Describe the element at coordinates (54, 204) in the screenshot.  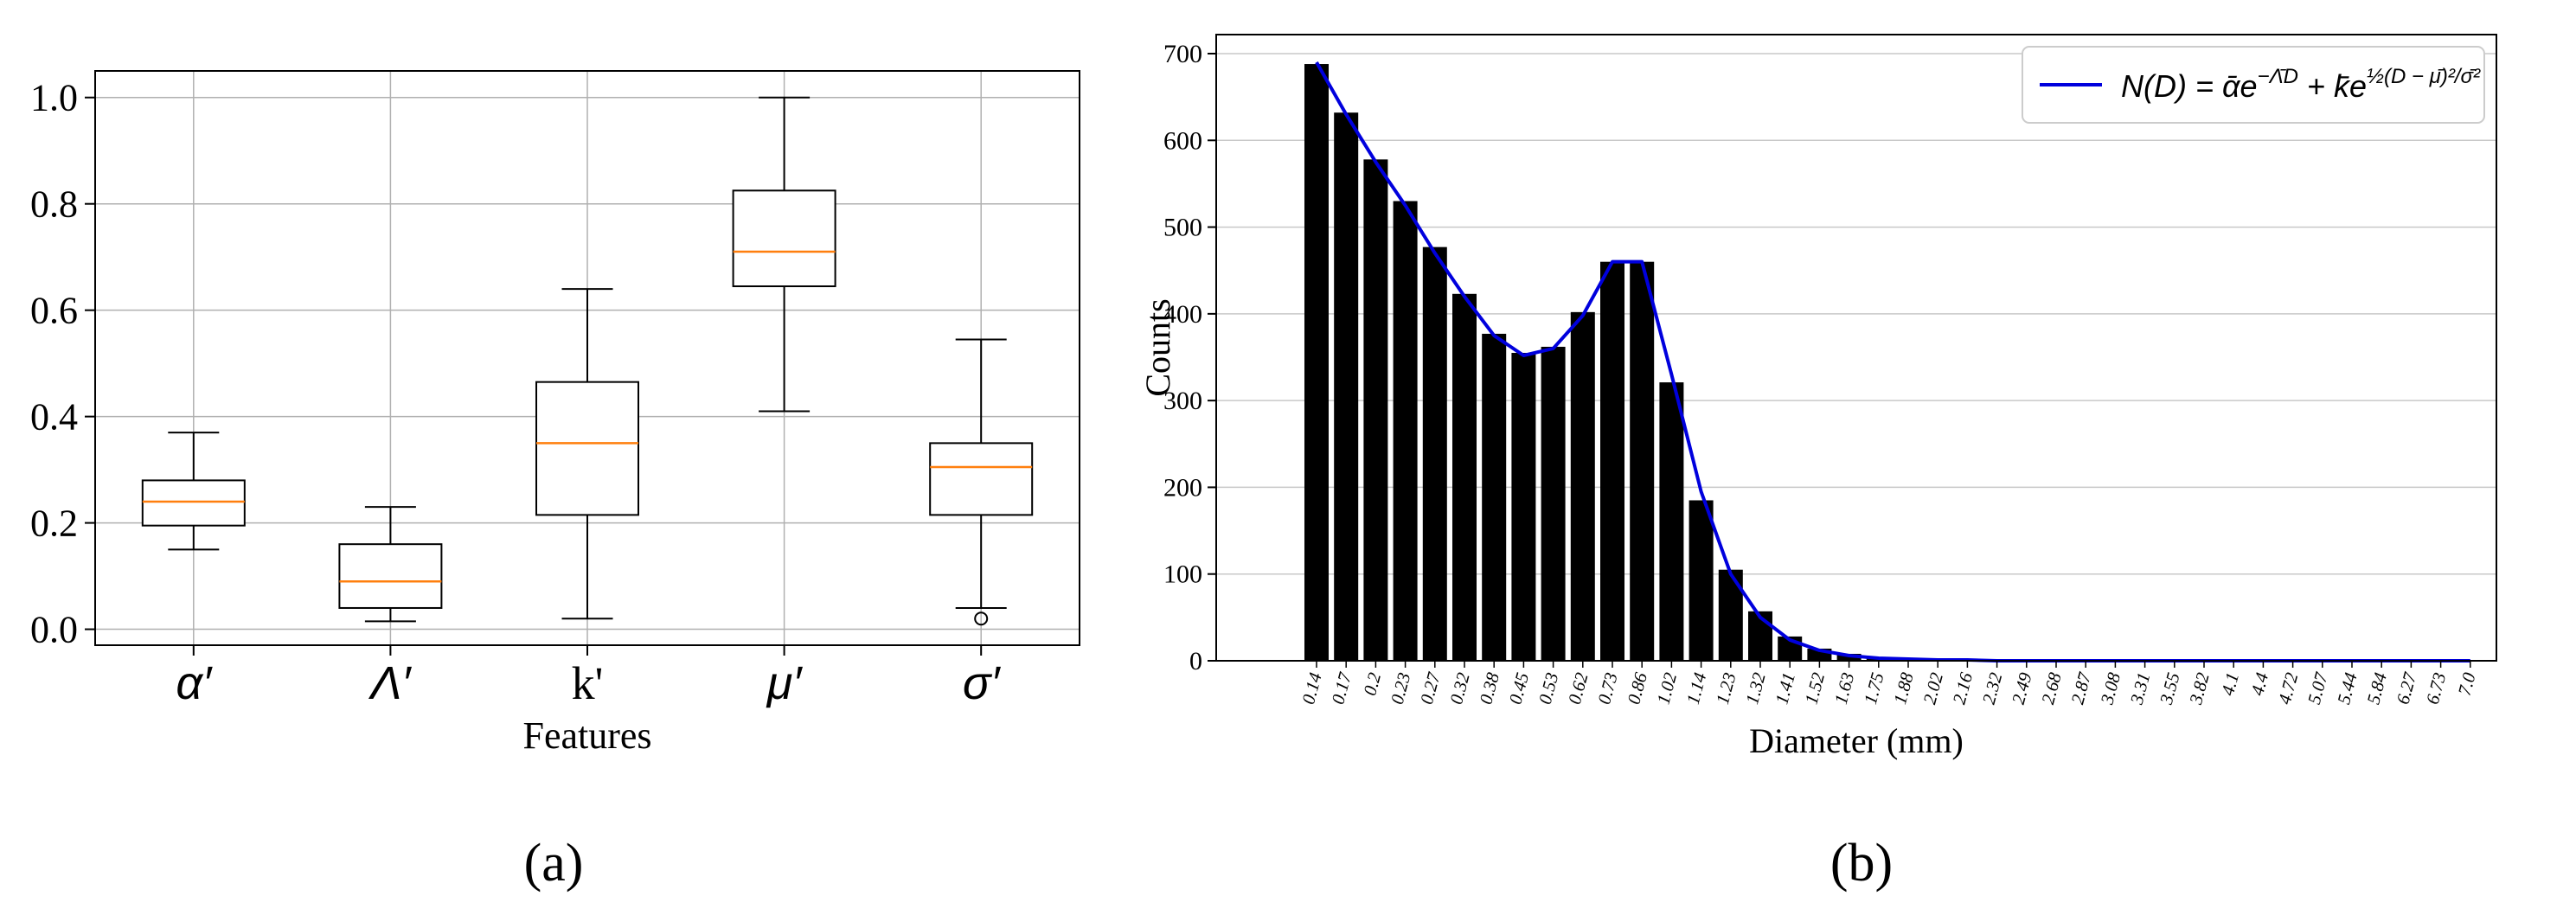
I see `y-tick-label: 0.8` at that location.